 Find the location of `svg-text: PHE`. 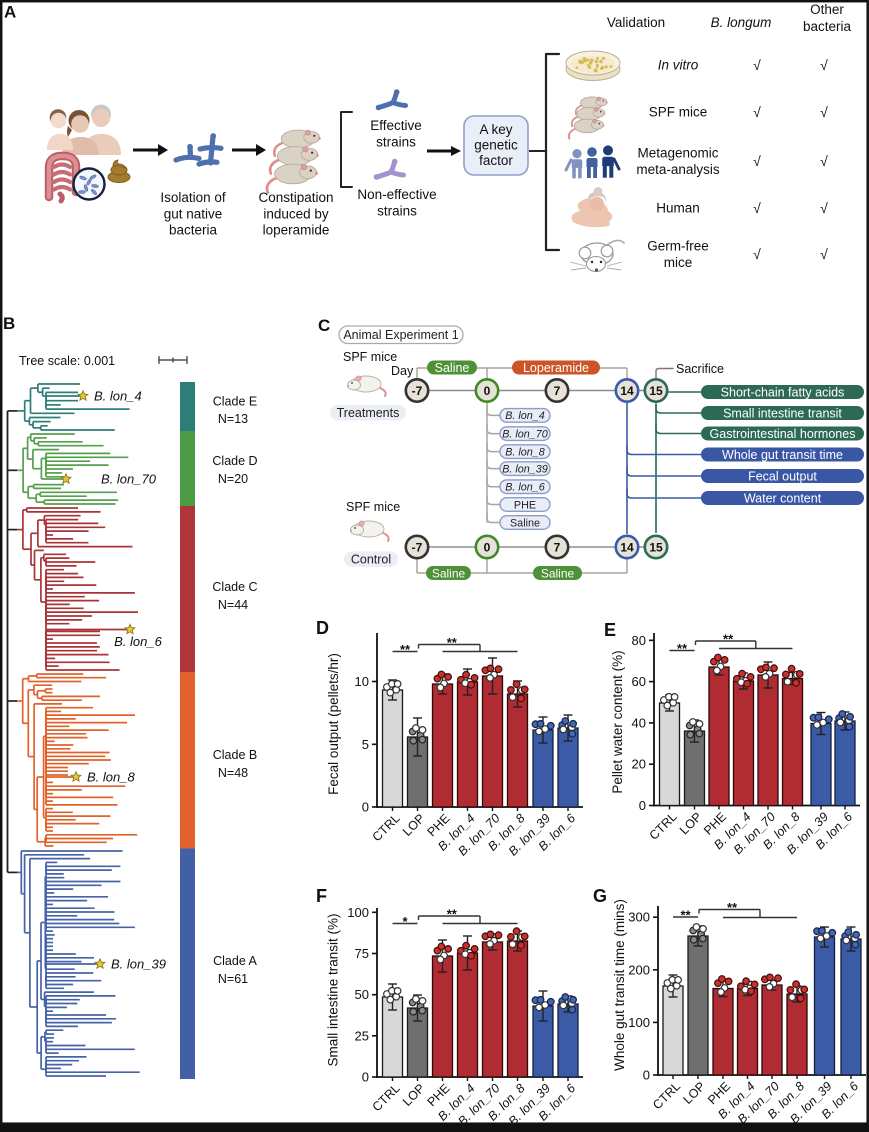

svg-text: PHE is located at coordinates (525, 505).